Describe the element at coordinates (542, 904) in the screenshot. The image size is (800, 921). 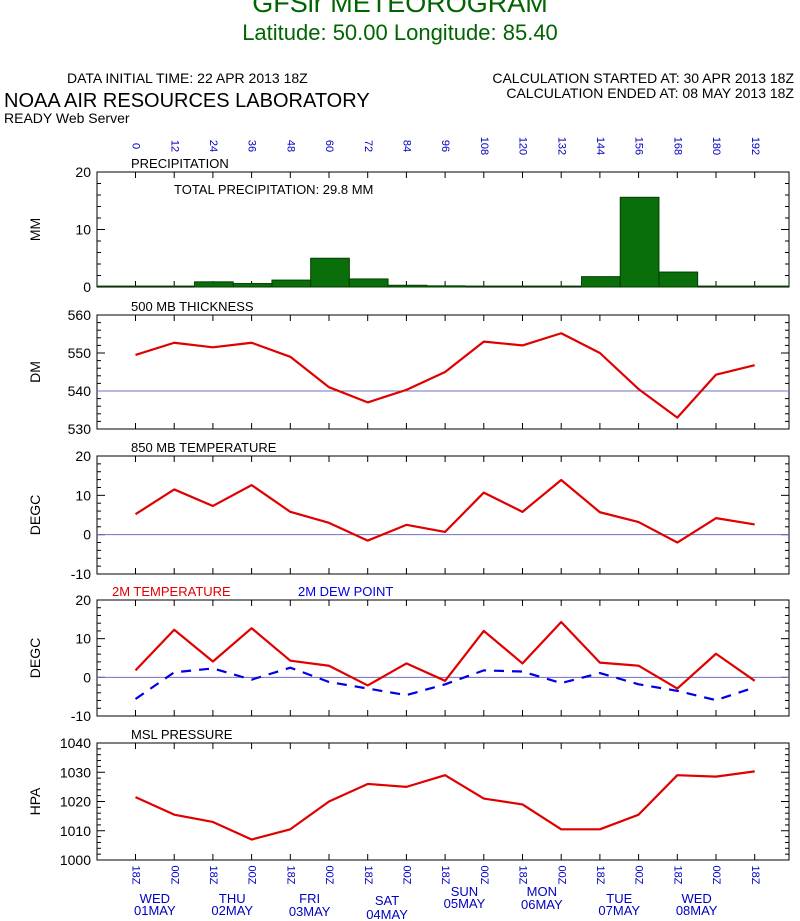
I see `date-label: 06MAY` at that location.